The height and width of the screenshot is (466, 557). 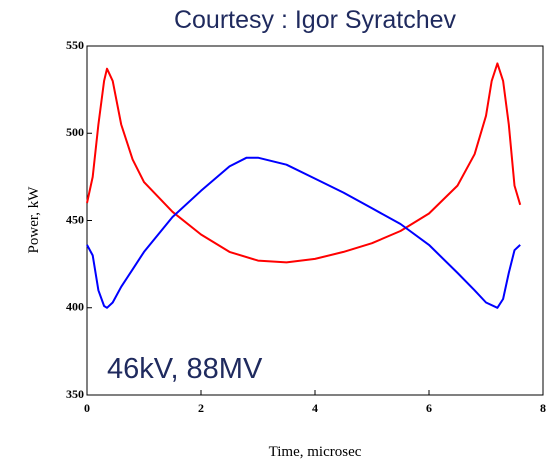 What do you see at coordinates (87, 408) in the screenshot?
I see `x-tick-label: 0` at bounding box center [87, 408].